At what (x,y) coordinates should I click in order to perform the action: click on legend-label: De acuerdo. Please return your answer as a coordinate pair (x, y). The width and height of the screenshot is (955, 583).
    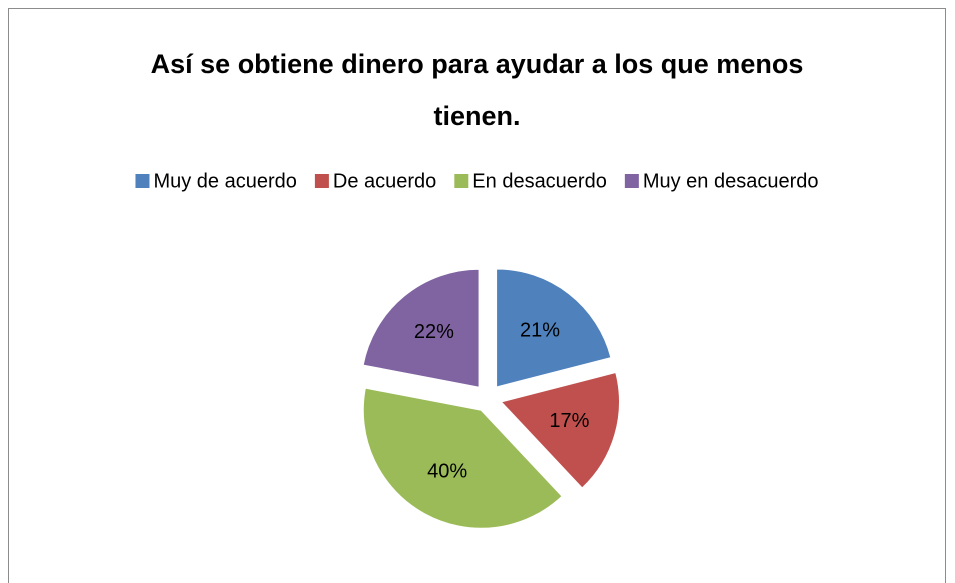
    Looking at the image, I should click on (384, 181).